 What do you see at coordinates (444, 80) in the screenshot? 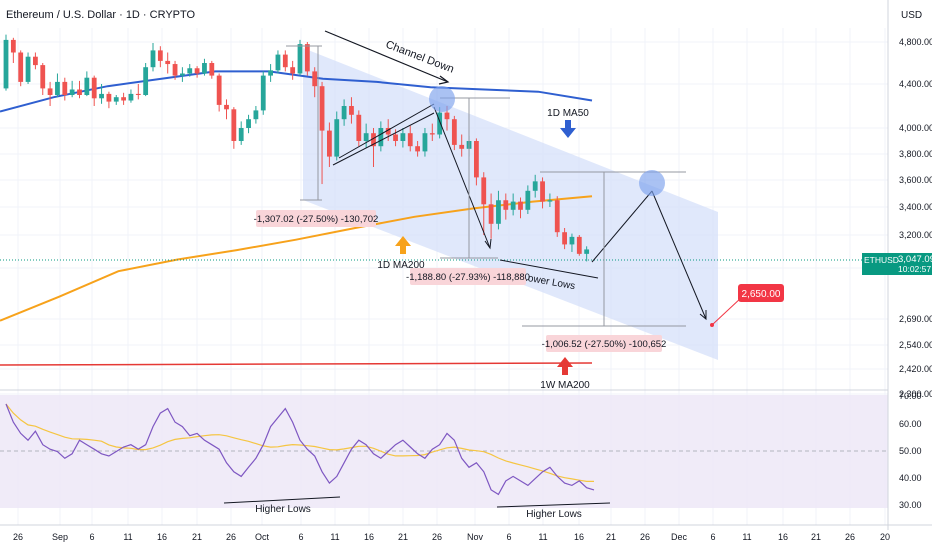
I see `channel-down-arrow-head` at bounding box center [444, 80].